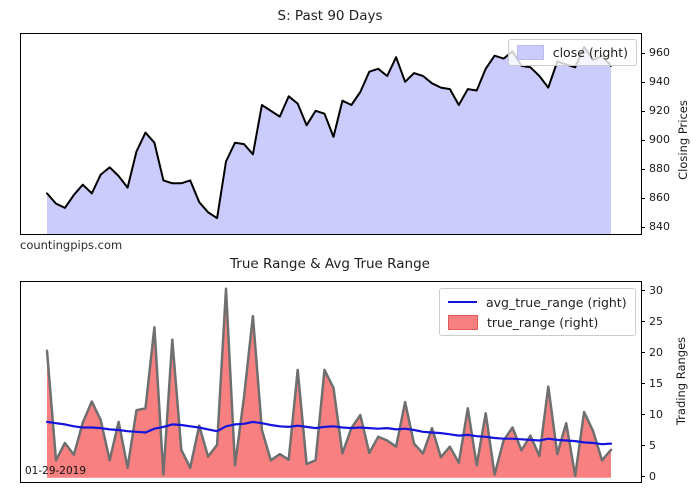 The width and height of the screenshot is (700, 500). I want to click on price-chart-ylabel: Closing Prices, so click(683, 140).